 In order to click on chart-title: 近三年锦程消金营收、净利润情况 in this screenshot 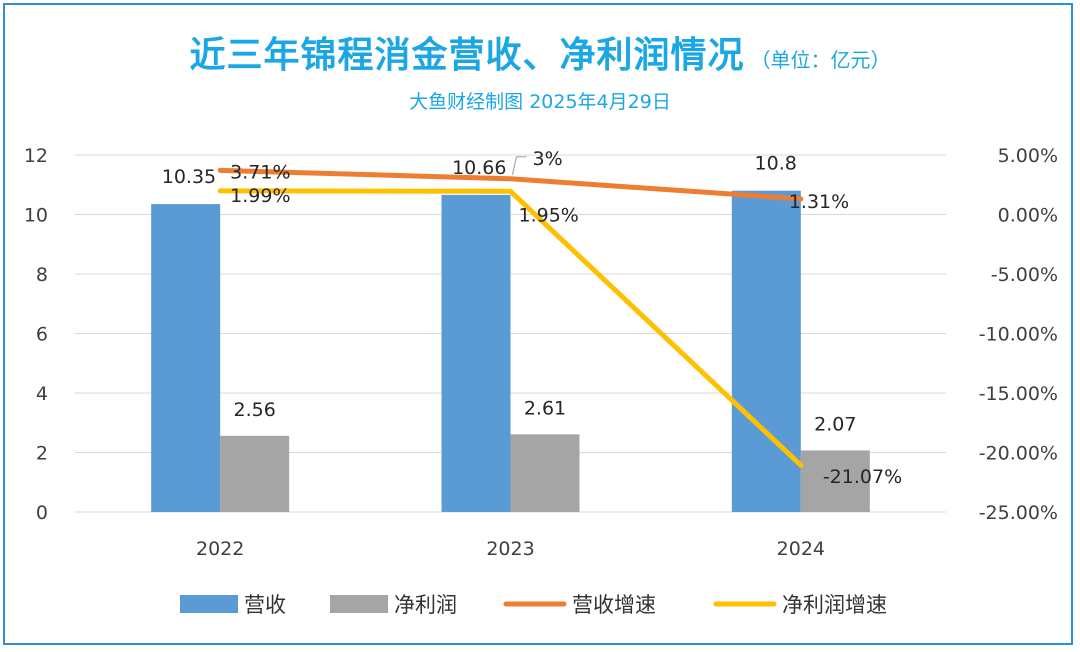, I will do `click(467, 55)`.